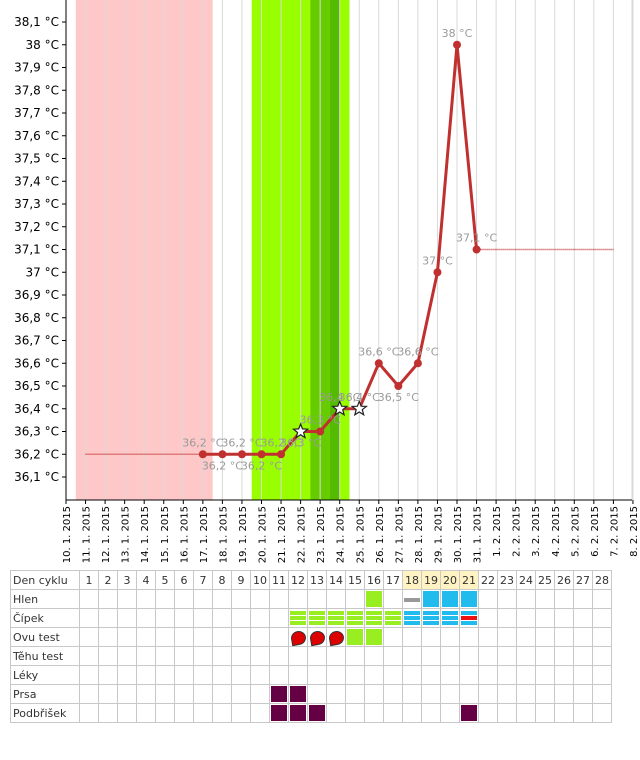 This screenshot has height=760, width=640. Describe the element at coordinates (36, 181) in the screenshot. I see `y-tick-label: 37,4 °C` at that location.